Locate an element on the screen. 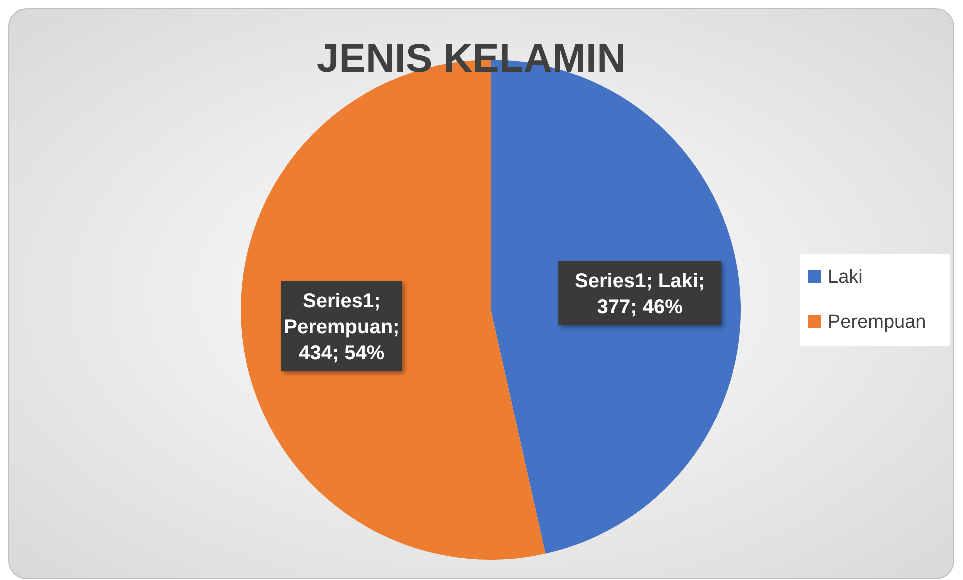 This screenshot has width=963, height=580. data-label: Series1; Perempuan; 434; 54% is located at coordinates (342, 327).